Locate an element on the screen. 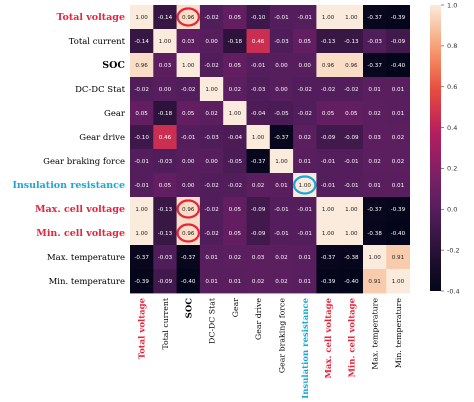 This screenshot has width=474, height=402. cell-value-r6-c5: -0.37 is located at coordinates (258, 162).